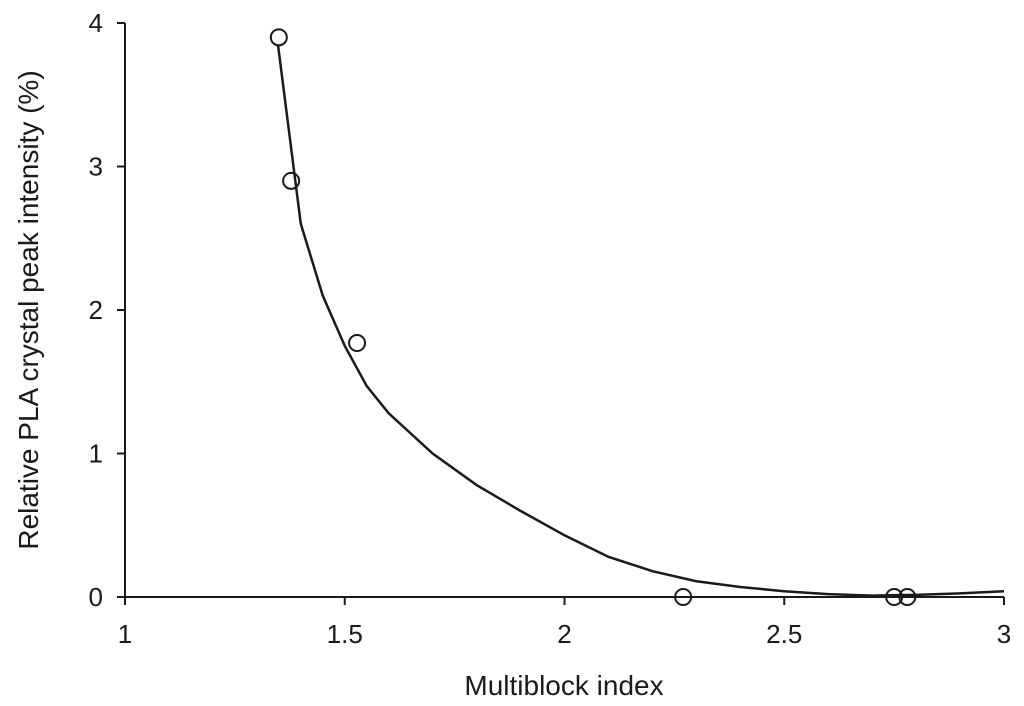 The height and width of the screenshot is (706, 1024). I want to click on x-tick-label: 1, so click(125, 634).